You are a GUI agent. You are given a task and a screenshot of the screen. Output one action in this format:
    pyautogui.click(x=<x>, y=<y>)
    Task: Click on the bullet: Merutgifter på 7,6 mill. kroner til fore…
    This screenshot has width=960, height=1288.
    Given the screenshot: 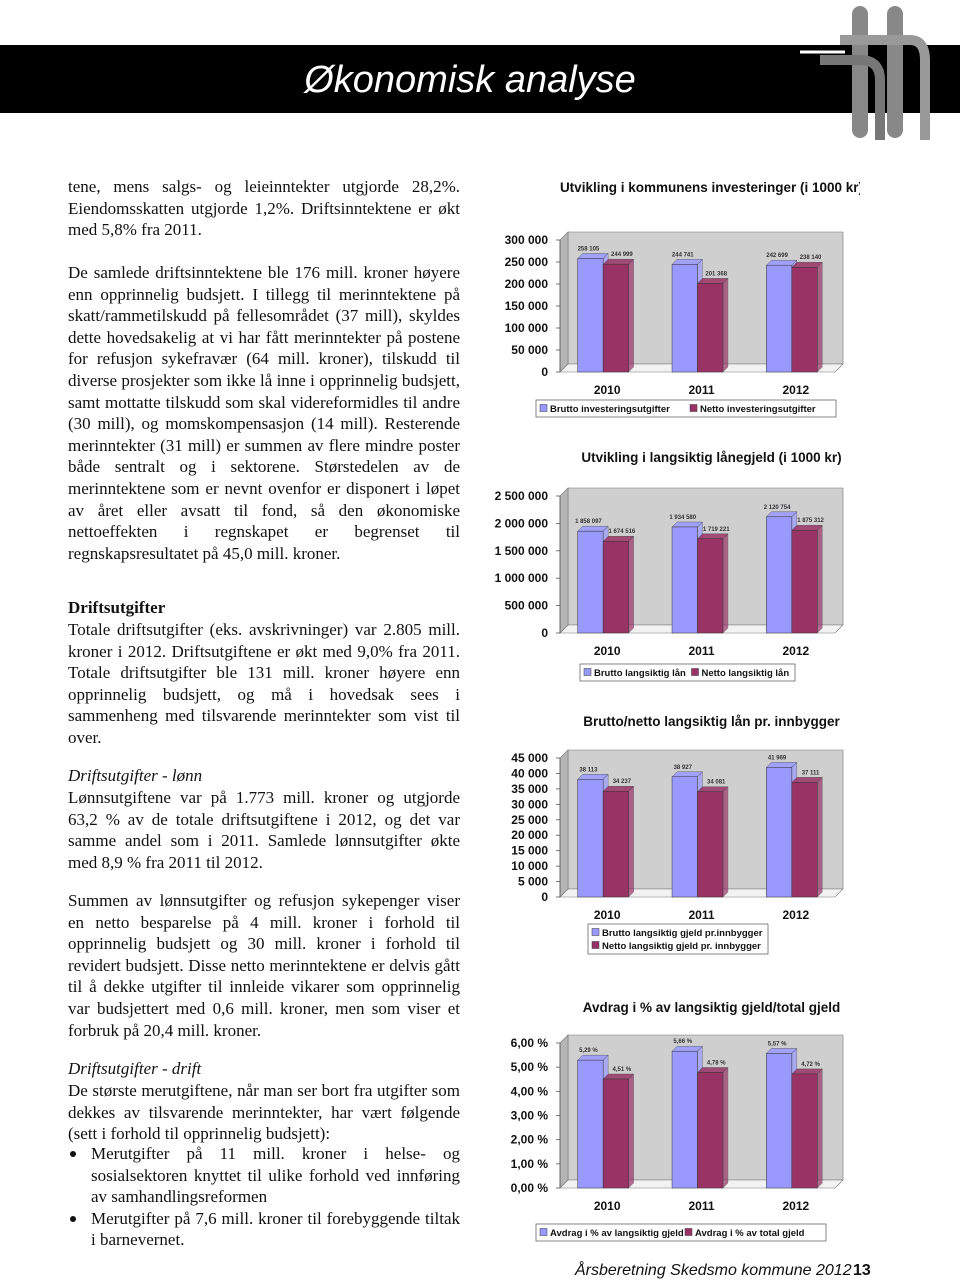 What is the action you would take?
    pyautogui.click(x=264, y=1229)
    